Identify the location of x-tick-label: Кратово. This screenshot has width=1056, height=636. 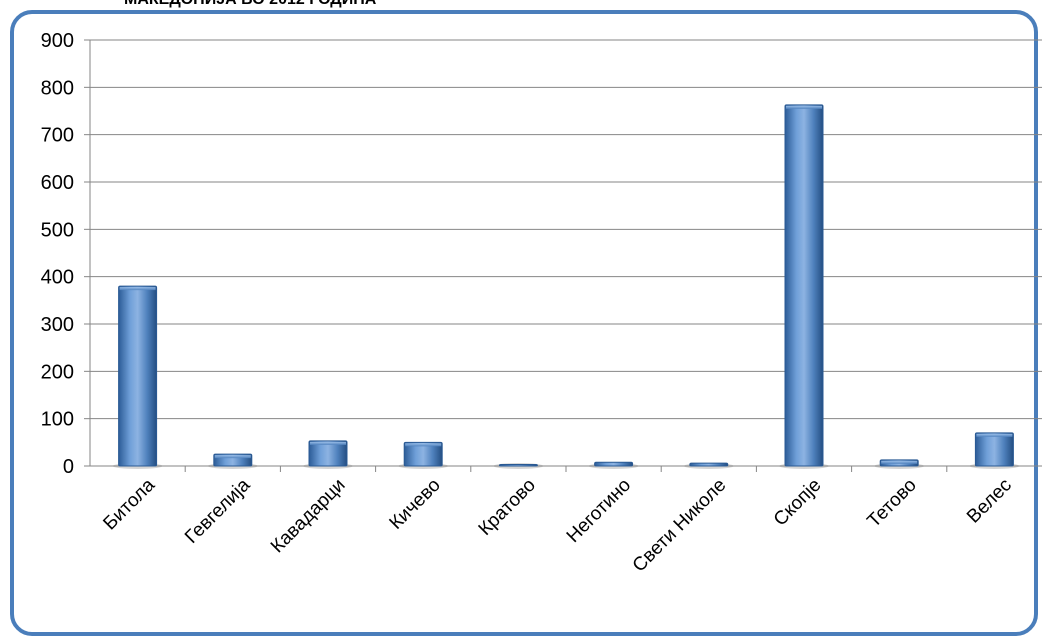
(507, 507).